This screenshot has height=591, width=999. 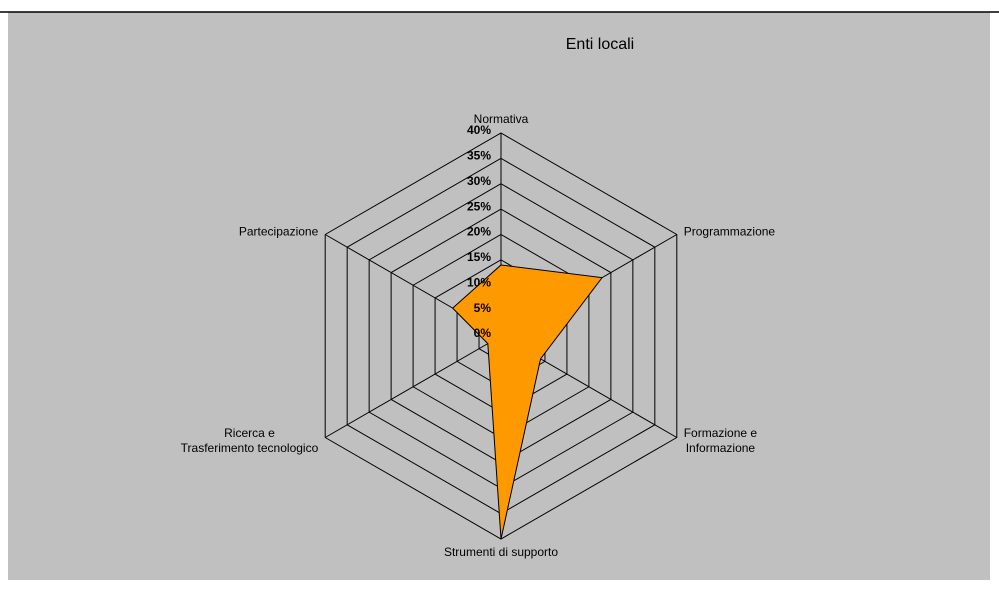 I want to click on tick-label: 15%, so click(x=479, y=257).